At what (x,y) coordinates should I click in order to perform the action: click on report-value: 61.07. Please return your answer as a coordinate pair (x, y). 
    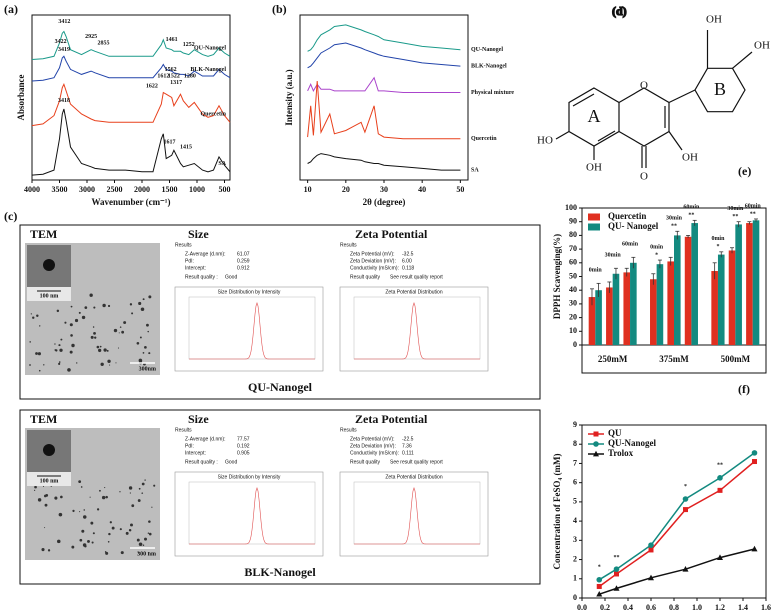
    Looking at the image, I should click on (243, 254).